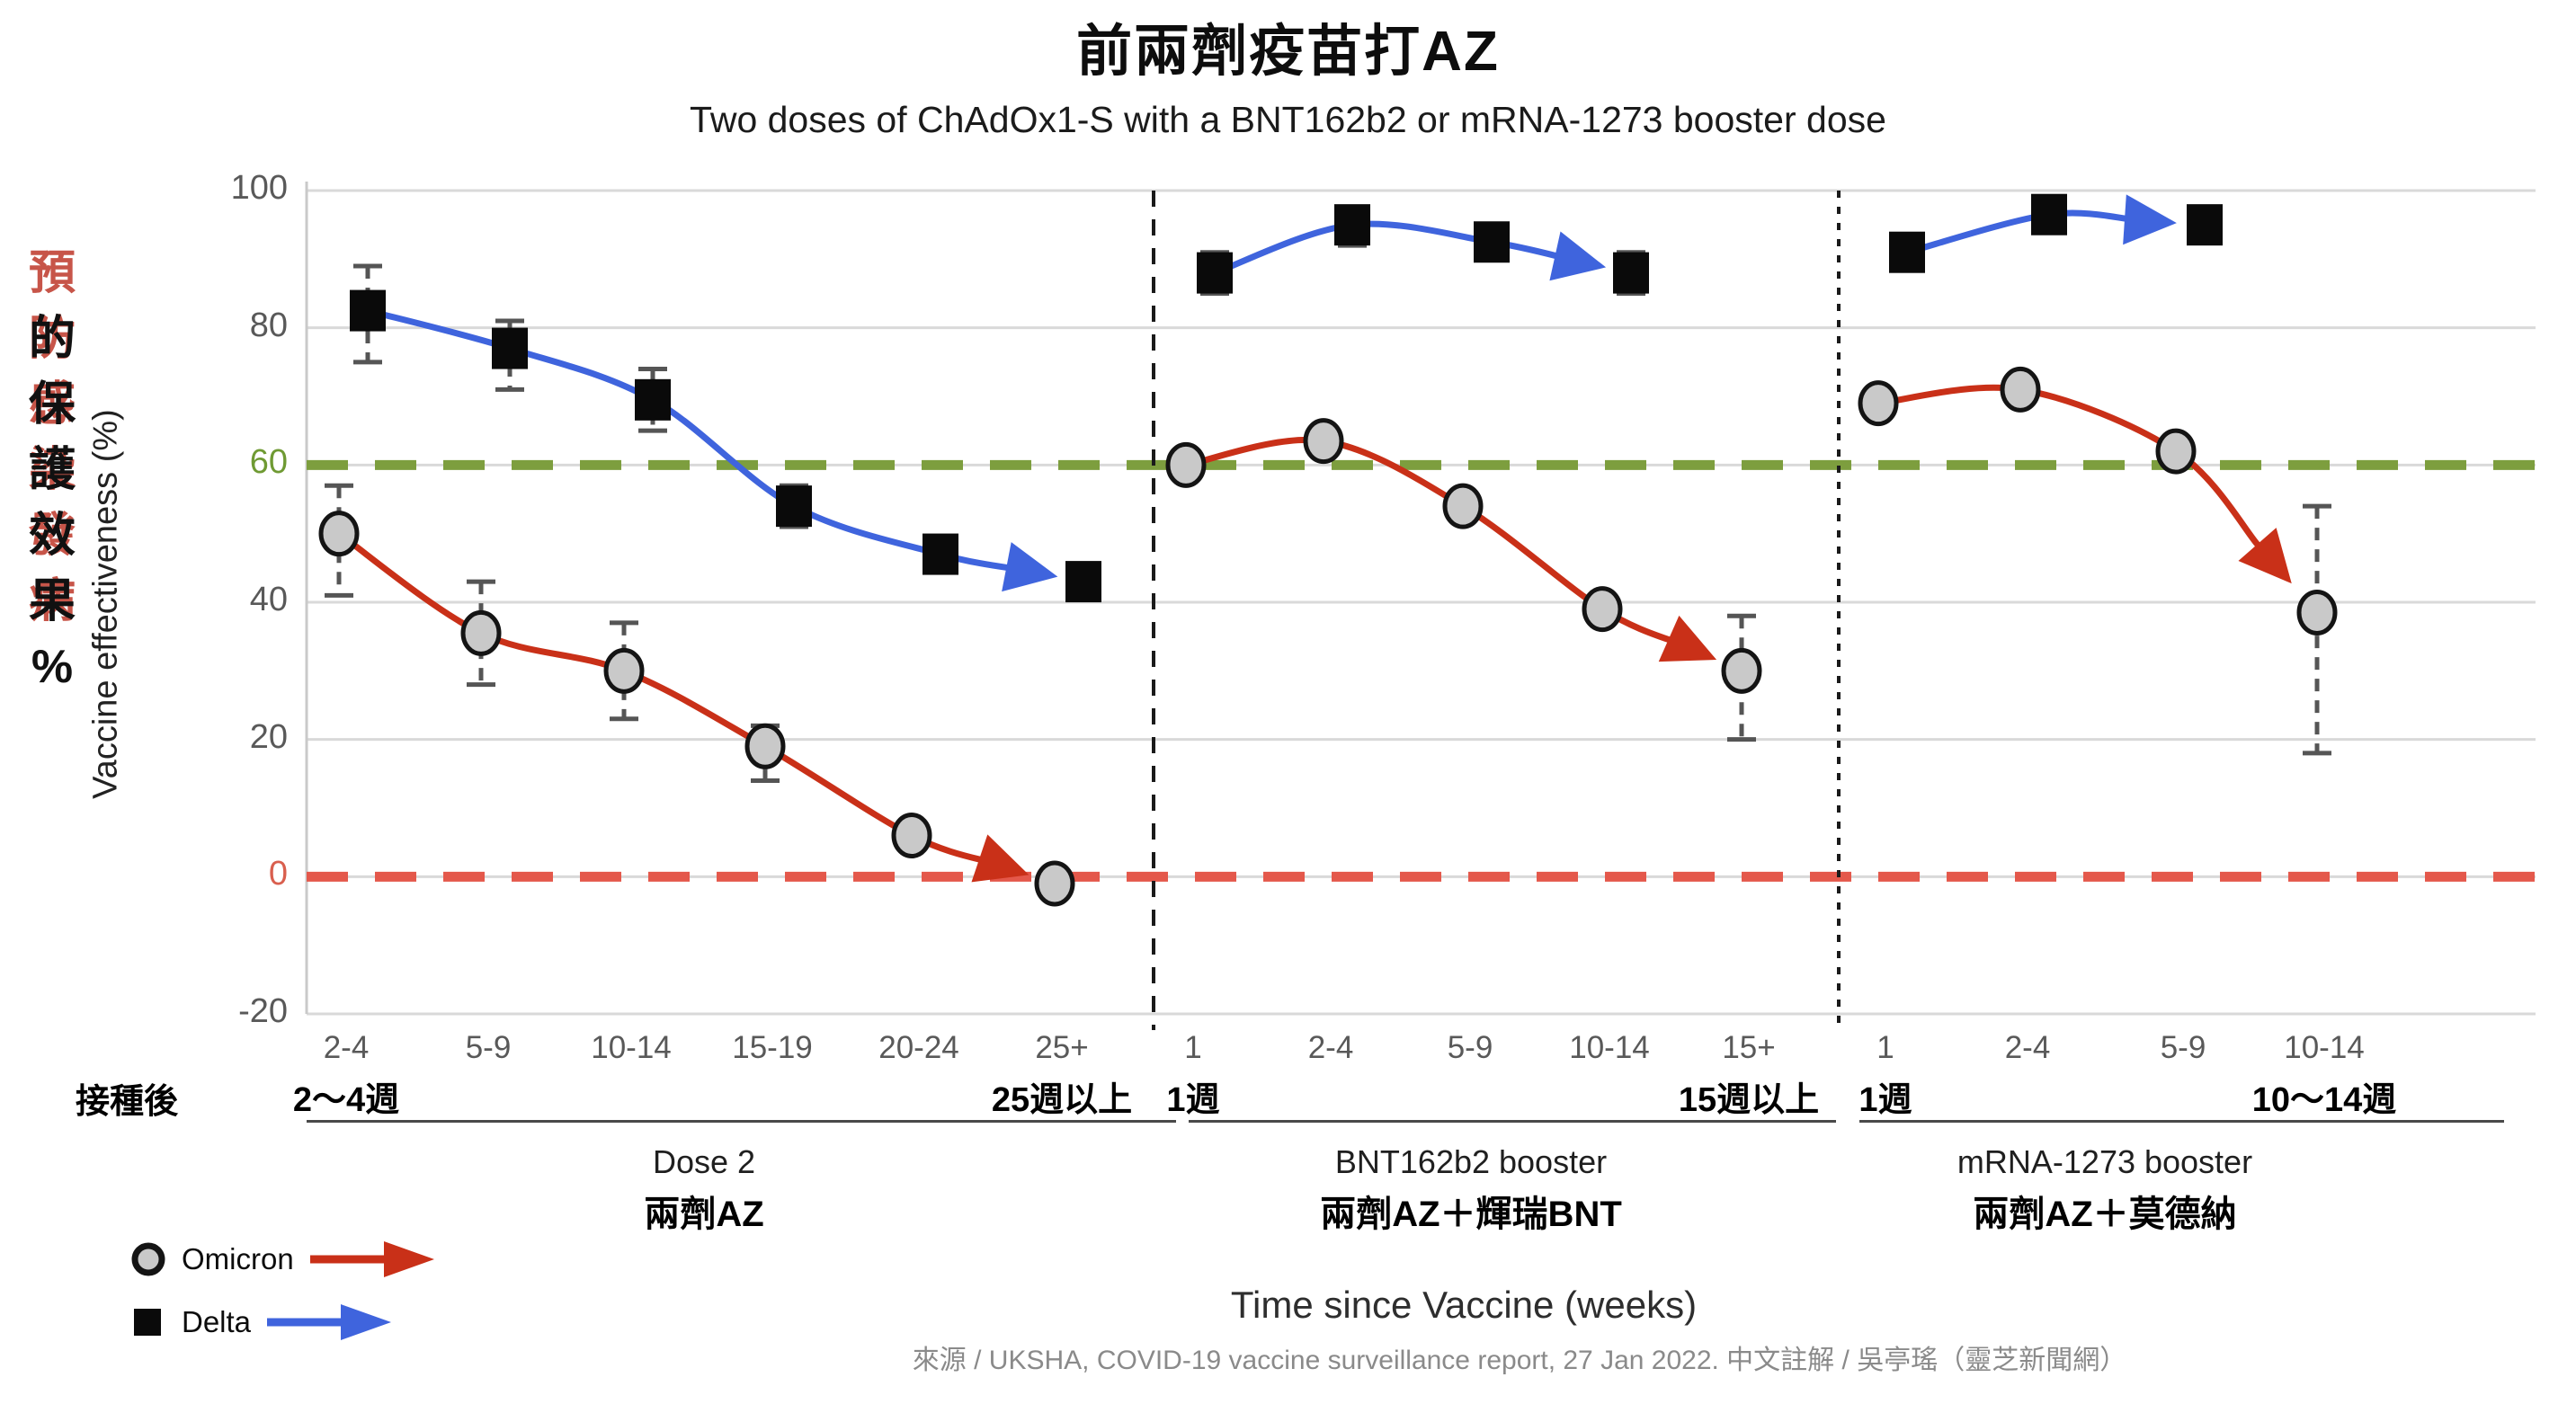 Image resolution: width=2576 pixels, height=1404 pixels. Describe the element at coordinates (2105, 1214) in the screenshot. I see `panel-caption-zh: 兩劑AZ＋莫德納` at that location.